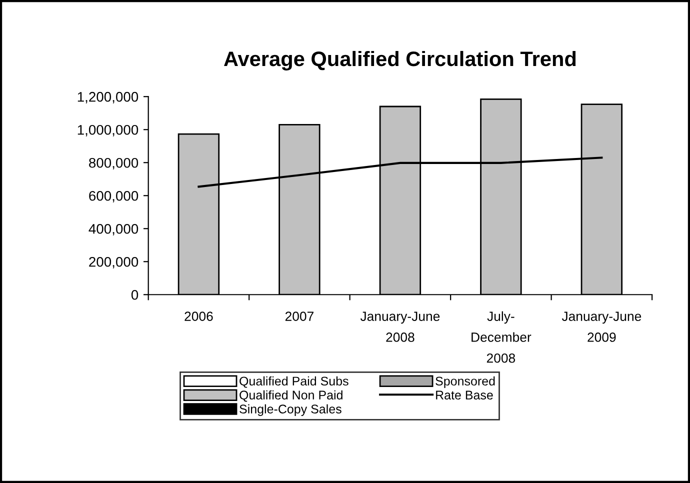 The width and height of the screenshot is (690, 483). I want to click on x-tick-label: 2006, so click(198, 316).